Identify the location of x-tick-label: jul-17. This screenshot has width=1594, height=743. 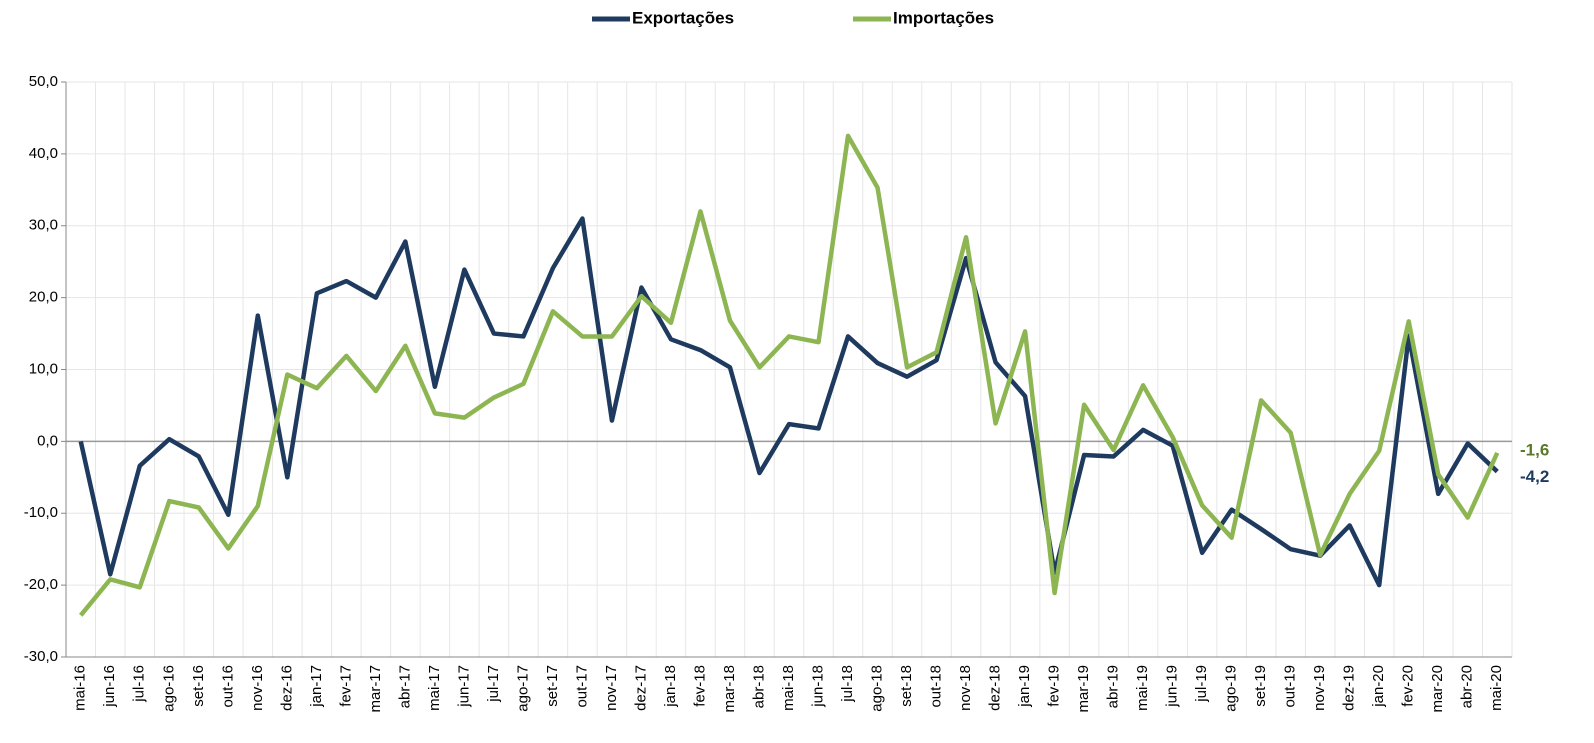
(493, 684).